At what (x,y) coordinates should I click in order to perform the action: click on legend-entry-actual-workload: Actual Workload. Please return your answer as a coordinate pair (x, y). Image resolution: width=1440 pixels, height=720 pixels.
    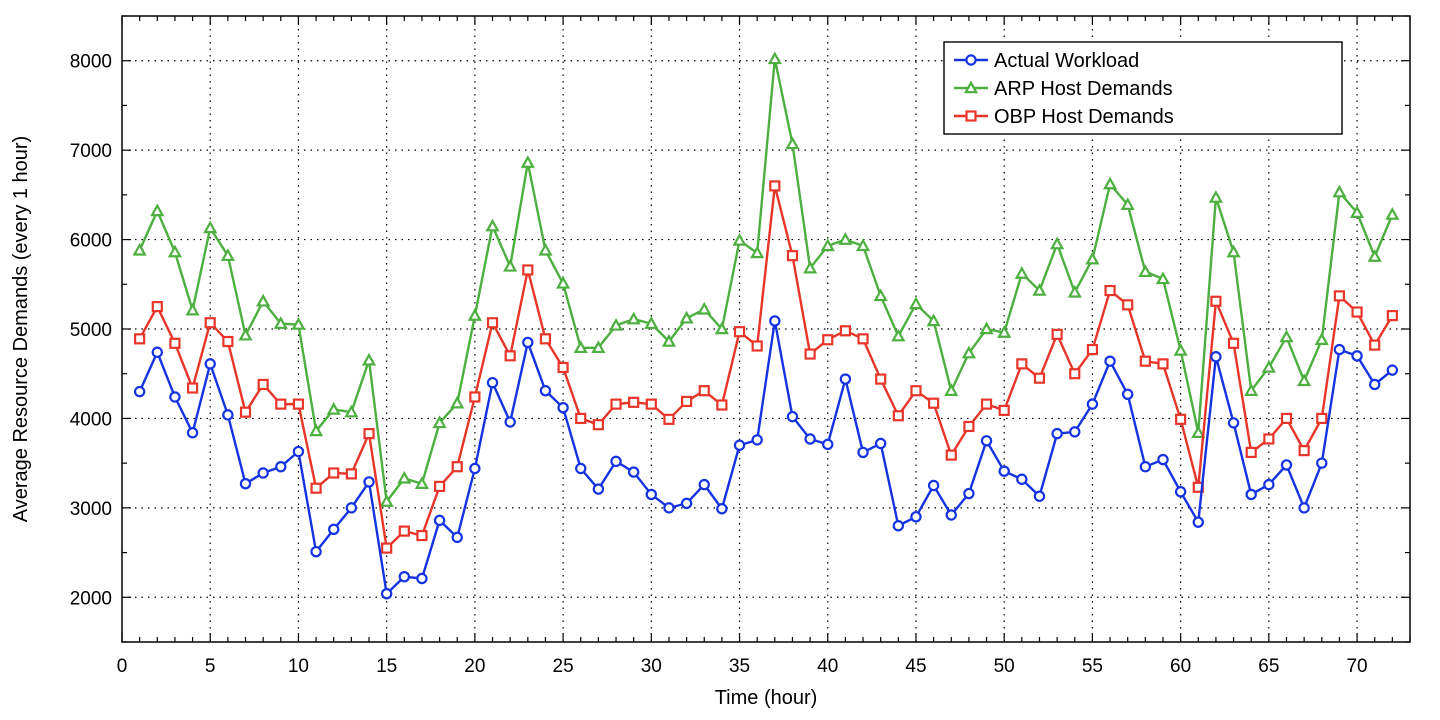
    Looking at the image, I should click on (1046, 61).